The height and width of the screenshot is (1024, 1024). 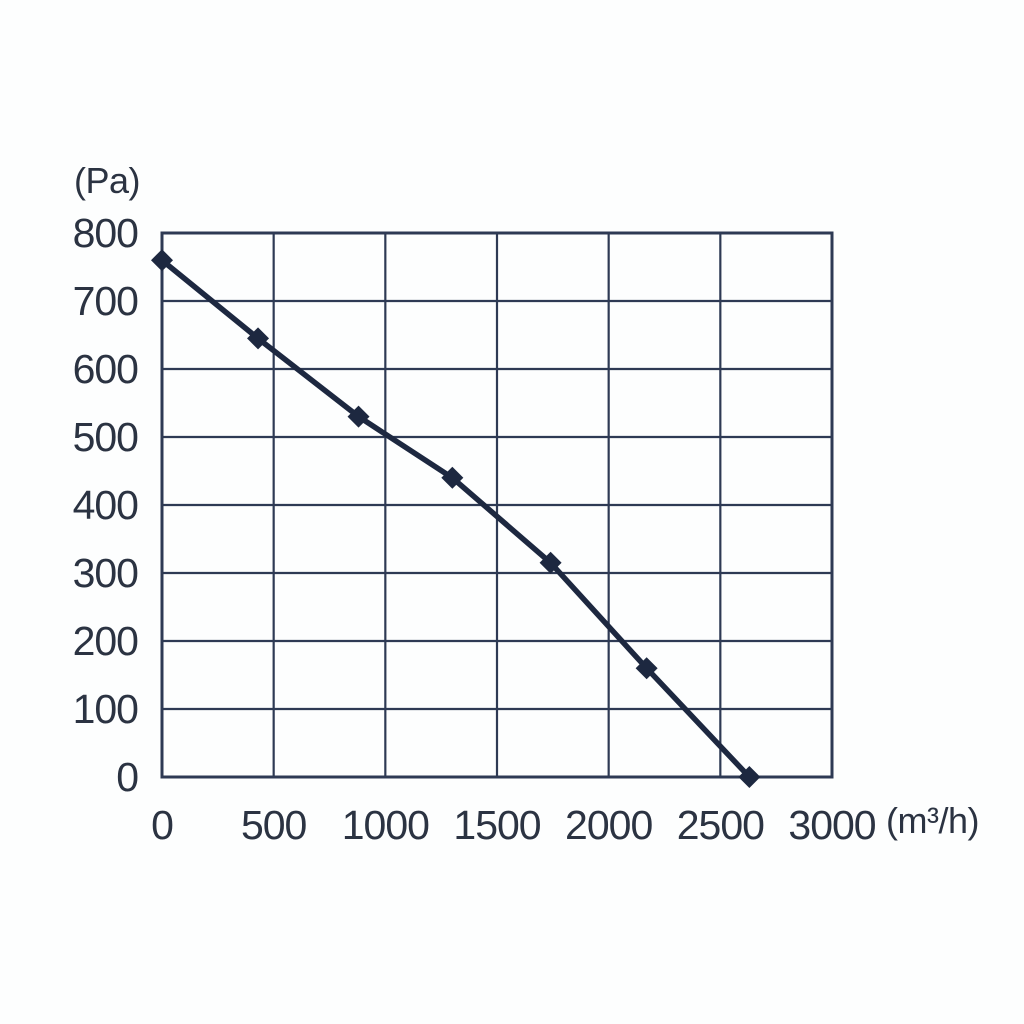 I want to click on y-tick-label: 600, so click(x=106, y=369).